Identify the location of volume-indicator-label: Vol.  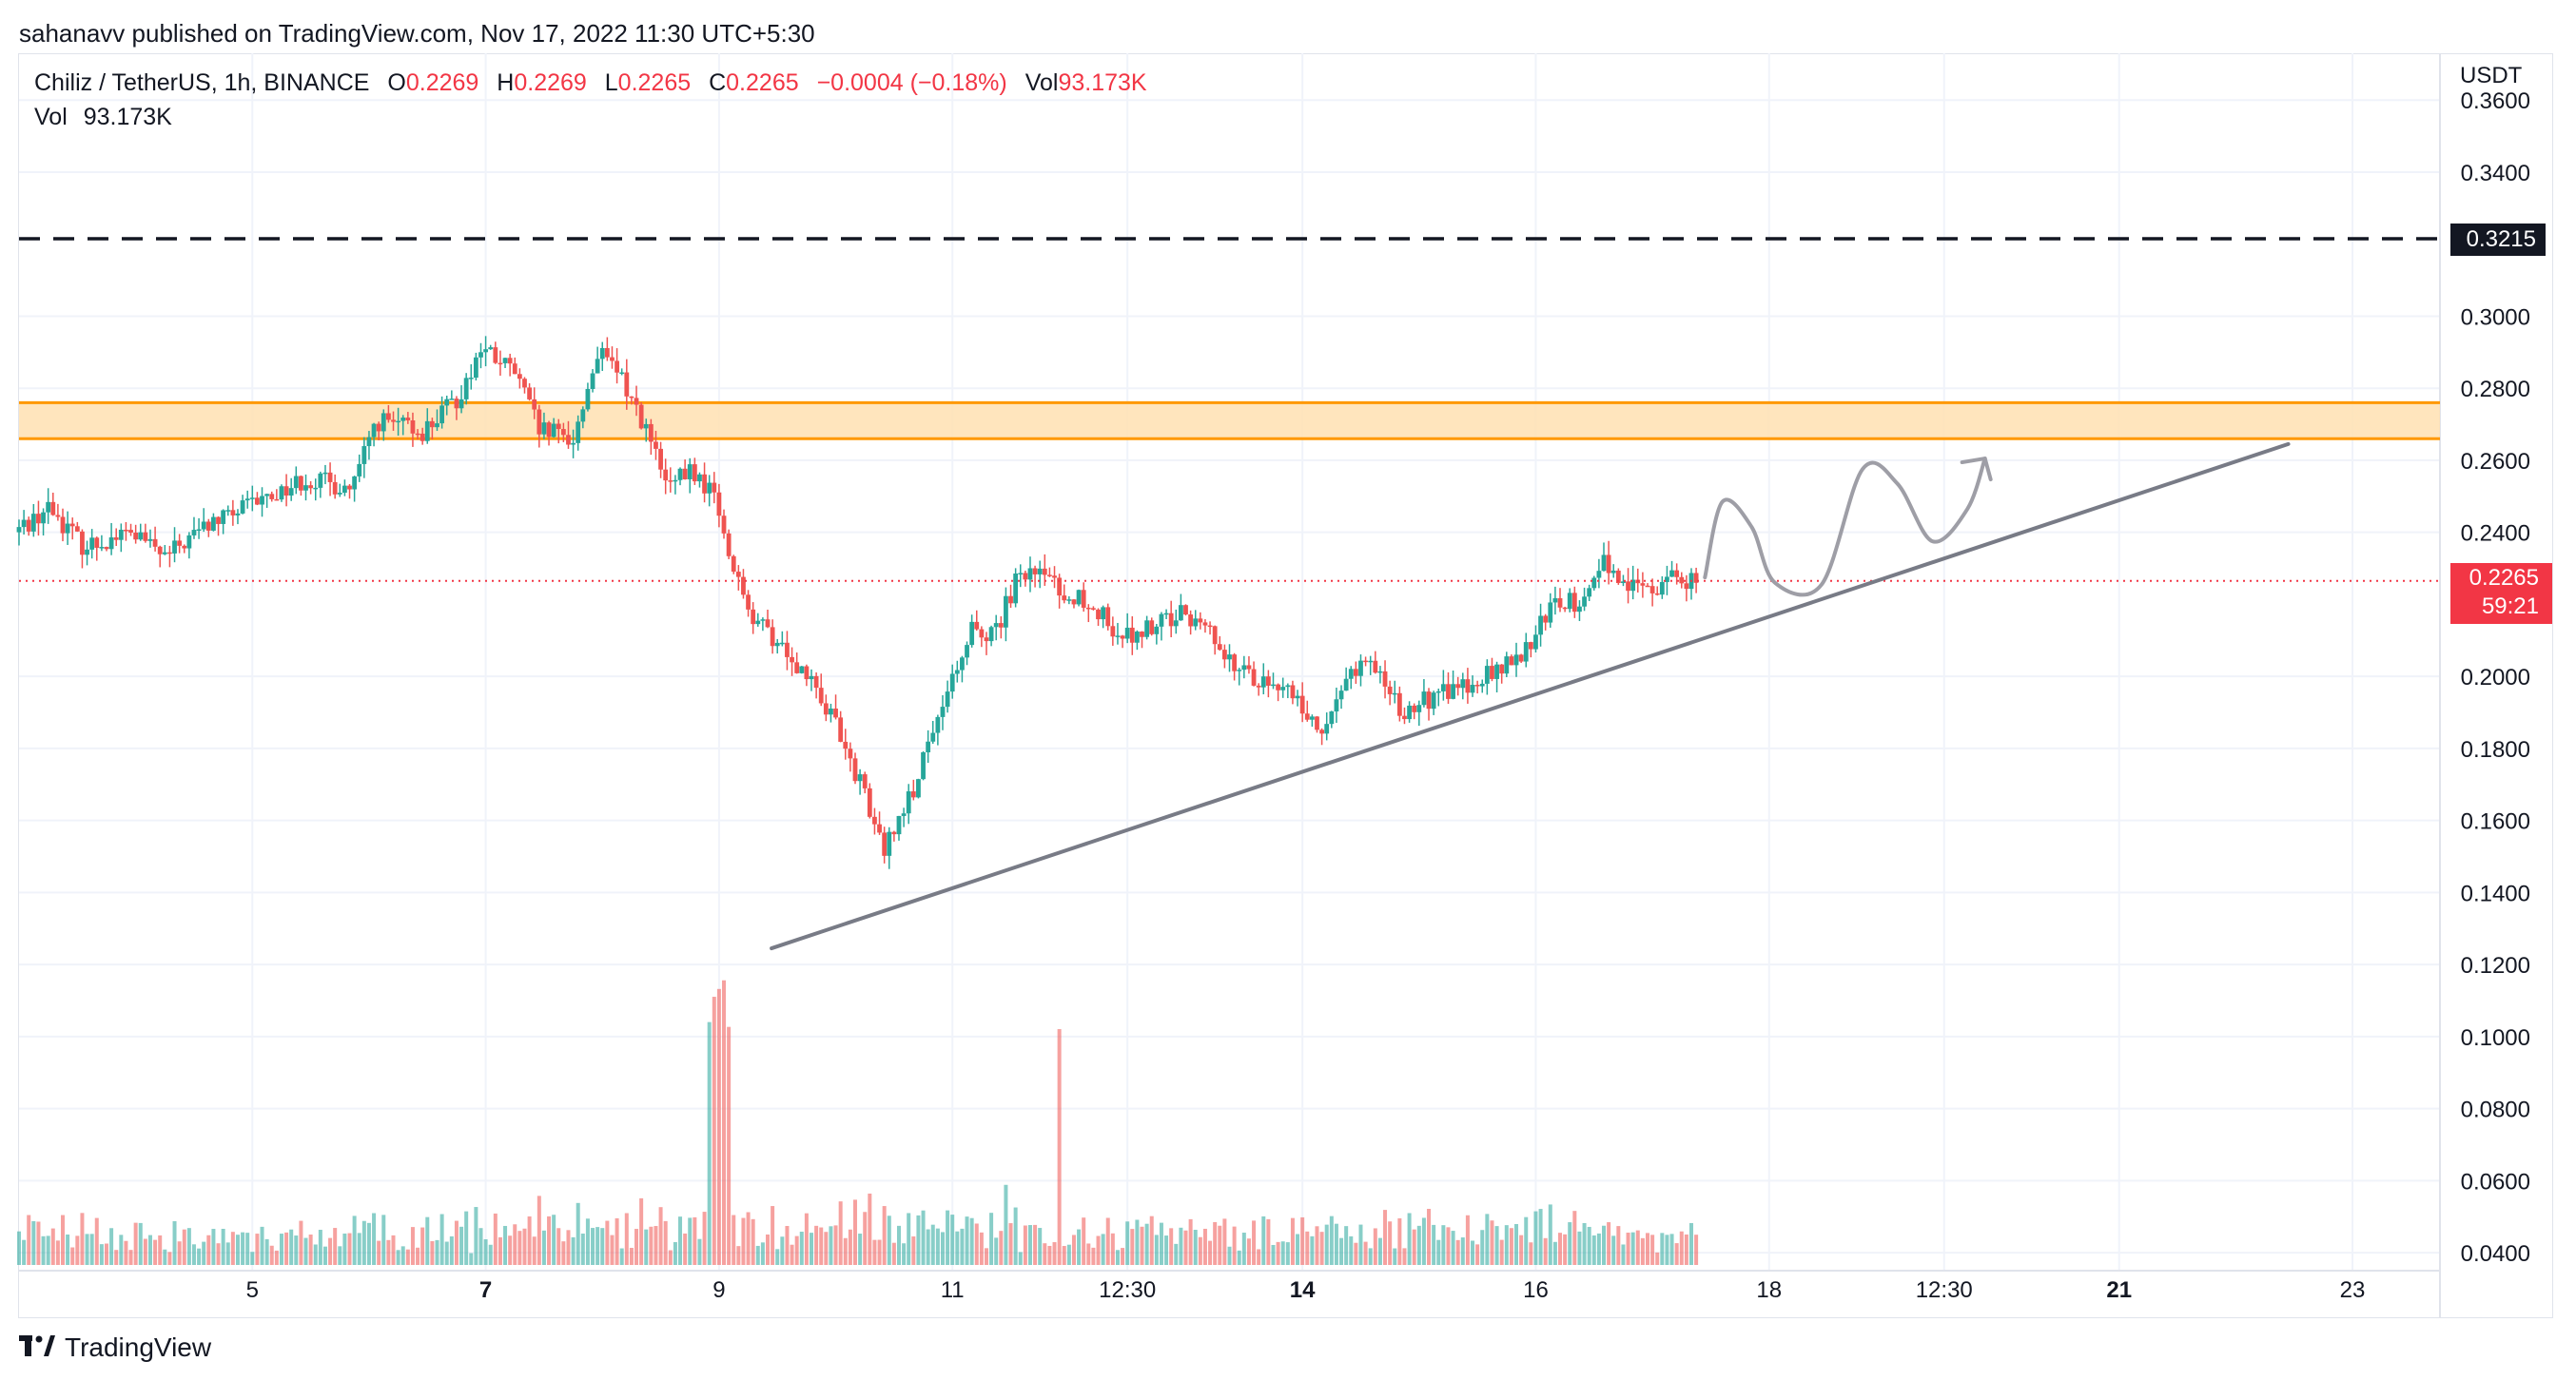
(51, 117).